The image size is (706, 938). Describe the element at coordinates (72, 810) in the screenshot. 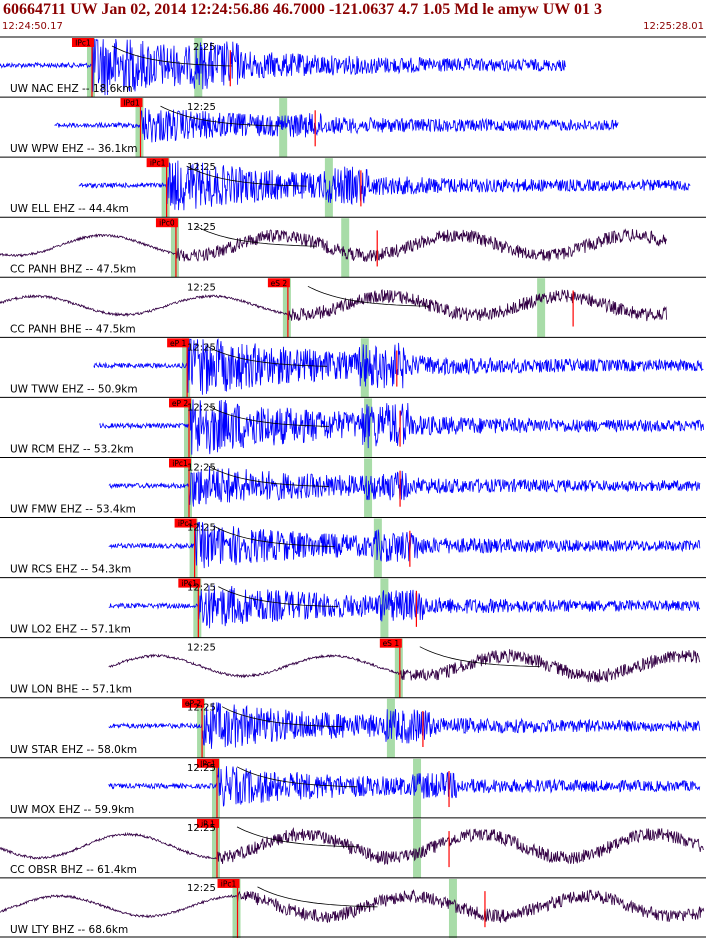

I see `station-label: UW MOX EHZ -- 59.9km` at that location.